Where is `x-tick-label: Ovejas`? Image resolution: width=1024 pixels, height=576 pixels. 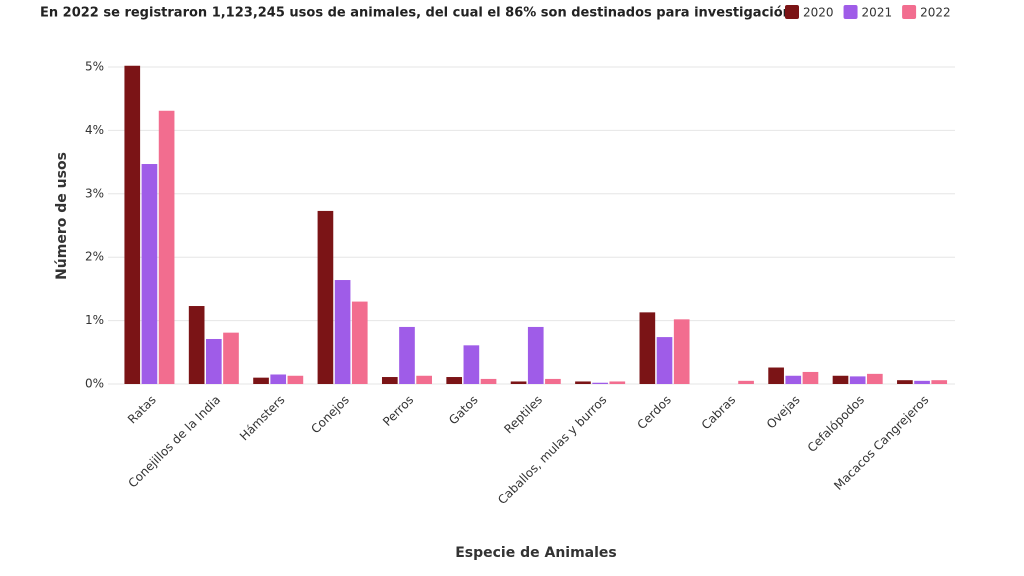 x-tick-label: Ovejas is located at coordinates (783, 412).